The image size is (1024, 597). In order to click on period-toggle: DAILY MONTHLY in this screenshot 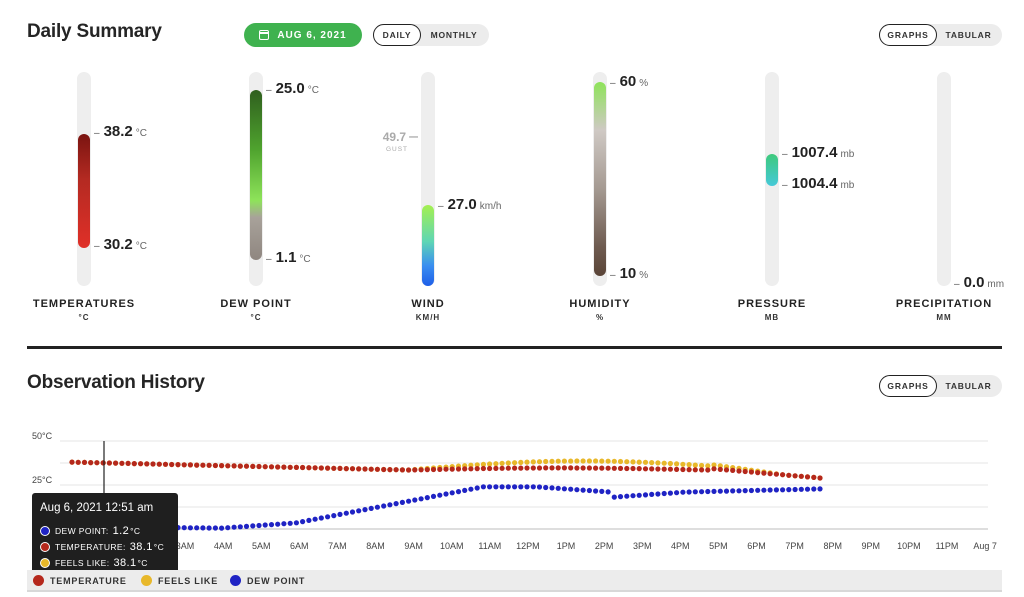, I will do `click(431, 35)`.